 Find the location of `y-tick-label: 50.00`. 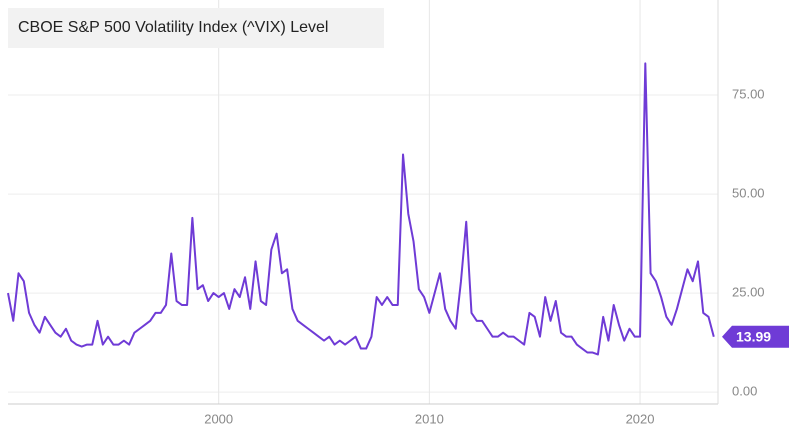

y-tick-label: 50.00 is located at coordinates (748, 193).